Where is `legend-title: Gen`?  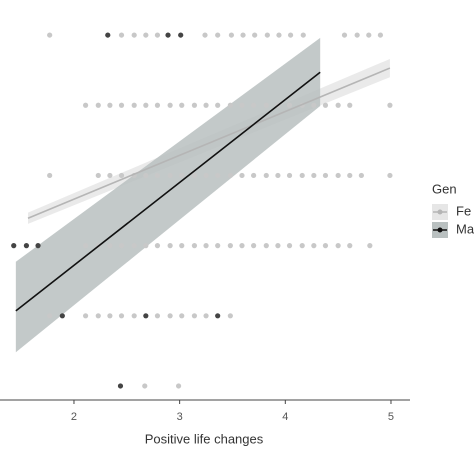
legend-title: Gen is located at coordinates (444, 188).